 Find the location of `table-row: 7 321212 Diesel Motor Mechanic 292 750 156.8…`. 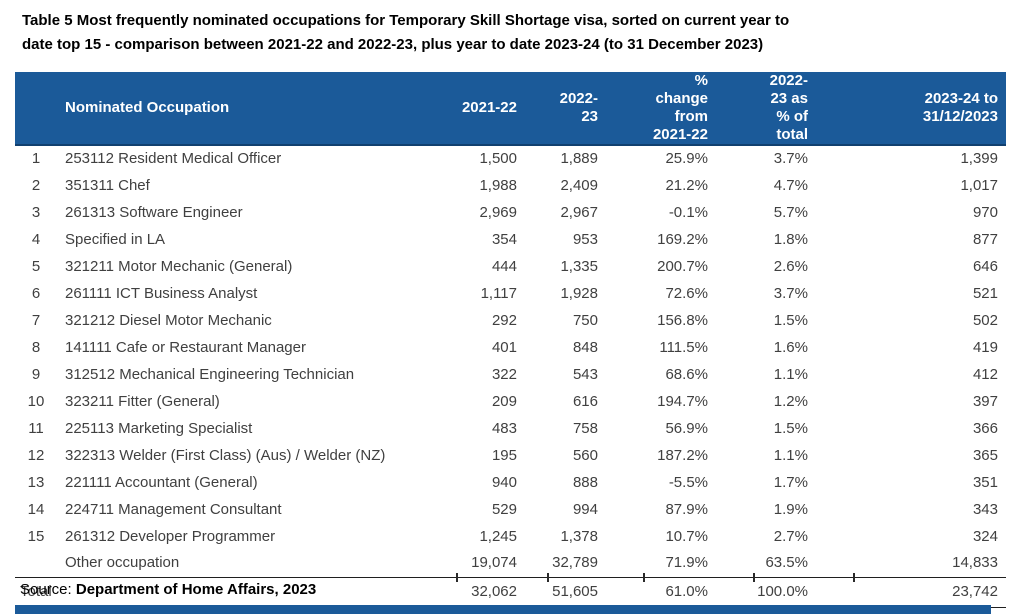

table-row: 7 321212 Diesel Motor Mechanic 292 750 156.8… is located at coordinates (510, 320).